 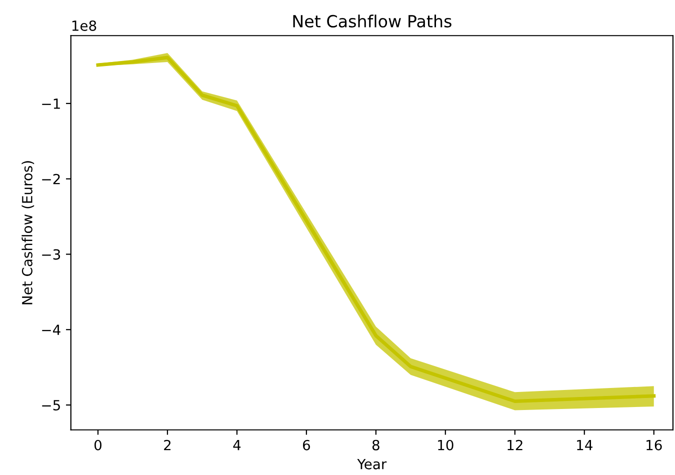 I want to click on x-tick-label: 12, so click(x=515, y=445).